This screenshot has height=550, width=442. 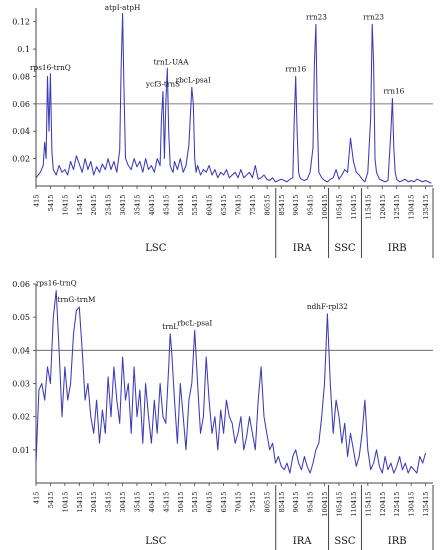 What do you see at coordinates (282, 205) in the screenshot?
I see `chart-top-xtick-label: 85415` at bounding box center [282, 205].